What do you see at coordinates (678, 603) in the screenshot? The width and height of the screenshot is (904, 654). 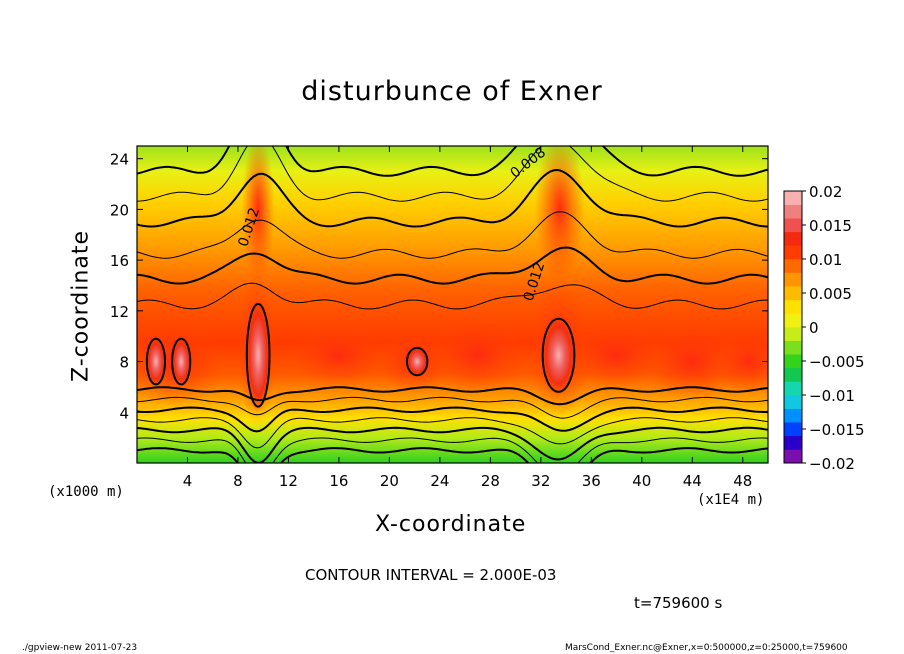 I see `time-label: t=759600 s` at bounding box center [678, 603].